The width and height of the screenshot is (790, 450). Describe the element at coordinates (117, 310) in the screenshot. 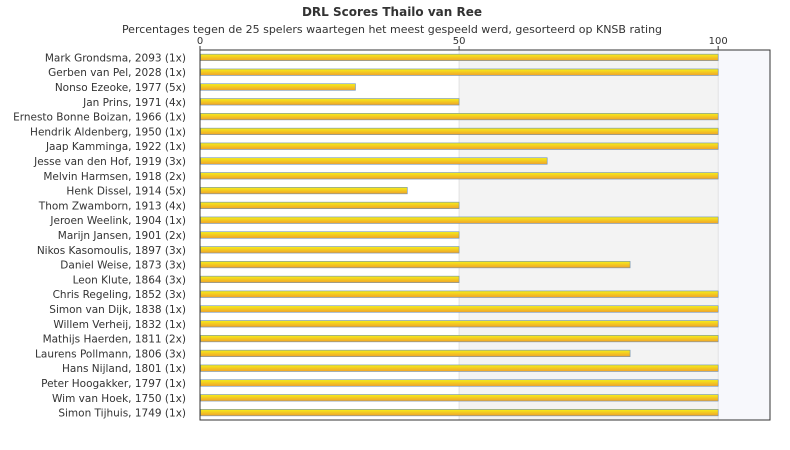

I see `category-label: Simon van Dijk, 1838 (1x)` at that location.